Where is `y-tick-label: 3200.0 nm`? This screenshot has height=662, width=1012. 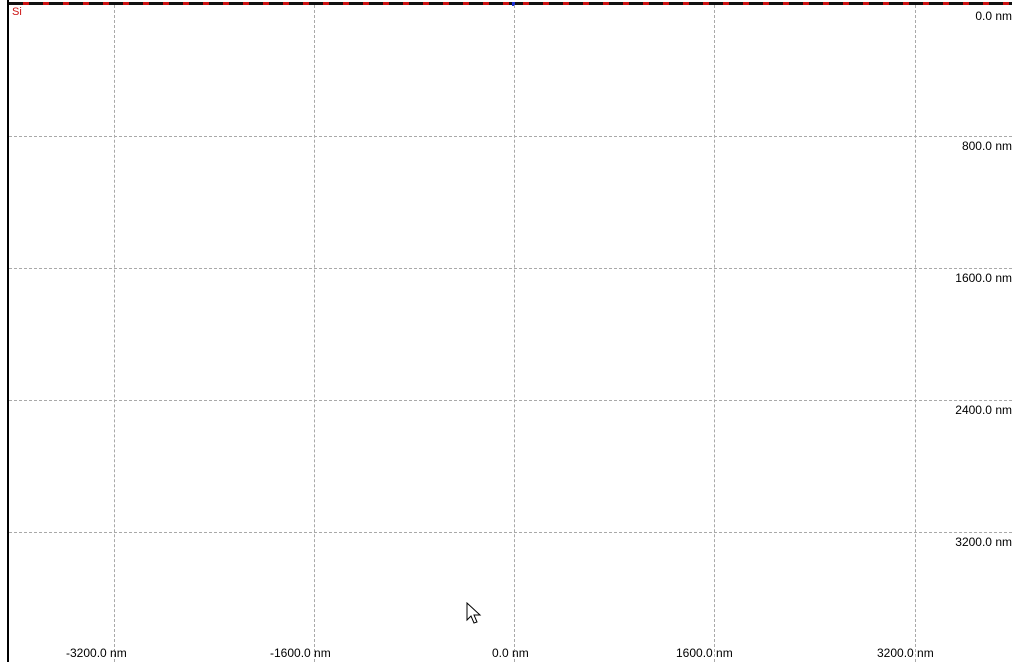
y-tick-label: 3200.0 nm is located at coordinates (982, 542).